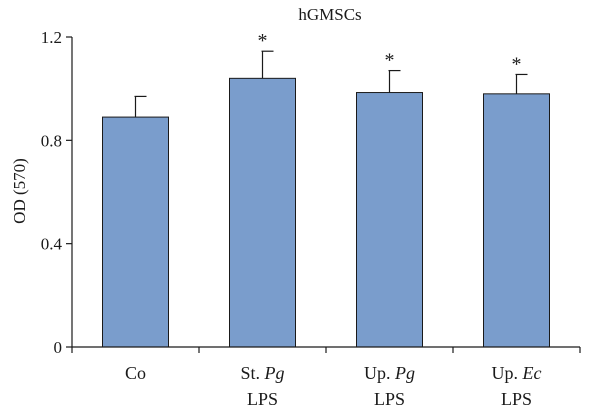 This screenshot has width=600, height=414. I want to click on category-label: Up. Pg, so click(389, 373).